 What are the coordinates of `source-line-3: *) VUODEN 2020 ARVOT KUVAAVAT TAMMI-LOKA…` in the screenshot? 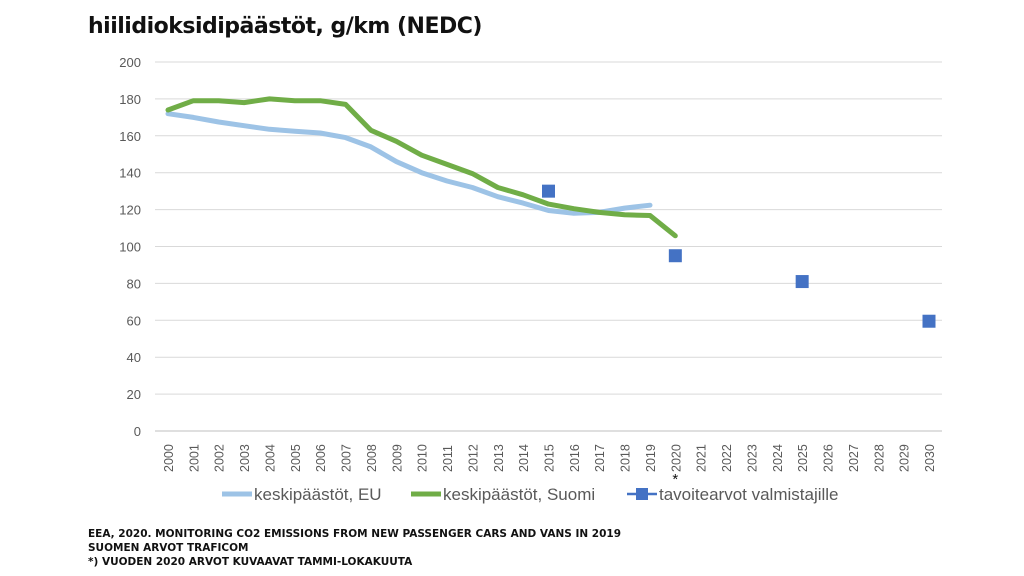 It's located at (250, 562).